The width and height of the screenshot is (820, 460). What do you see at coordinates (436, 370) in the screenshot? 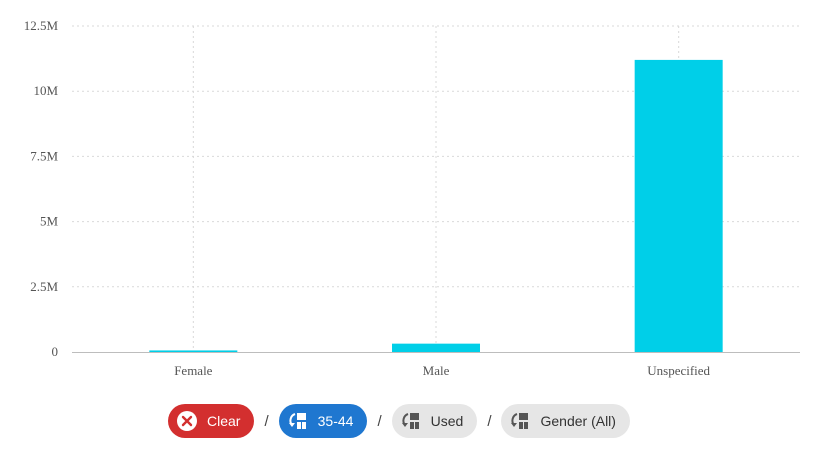
I see `x-tick-label: Male` at bounding box center [436, 370].